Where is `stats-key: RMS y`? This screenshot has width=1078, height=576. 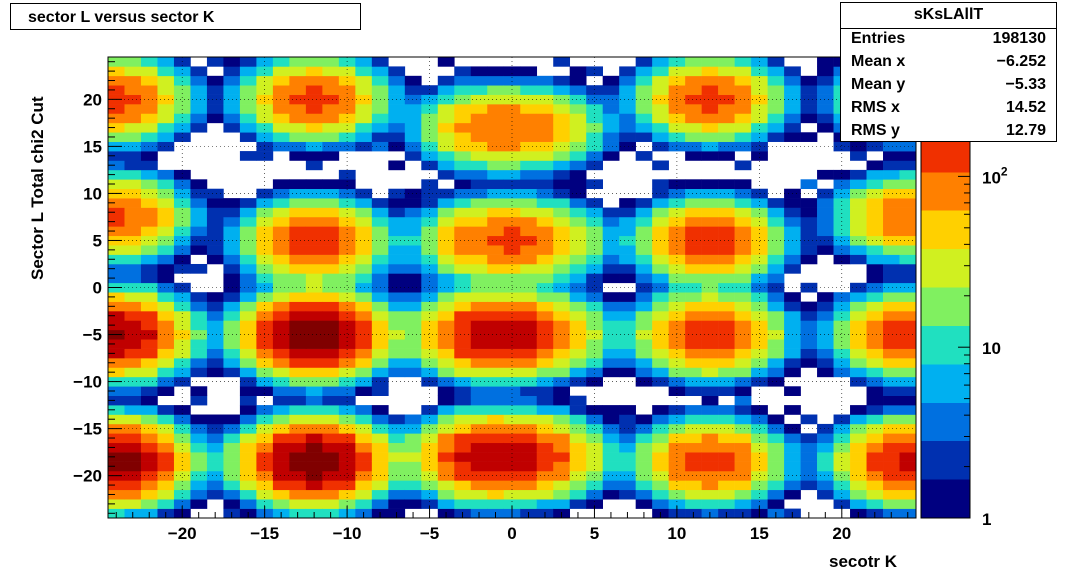 stats-key: RMS y is located at coordinates (875, 130).